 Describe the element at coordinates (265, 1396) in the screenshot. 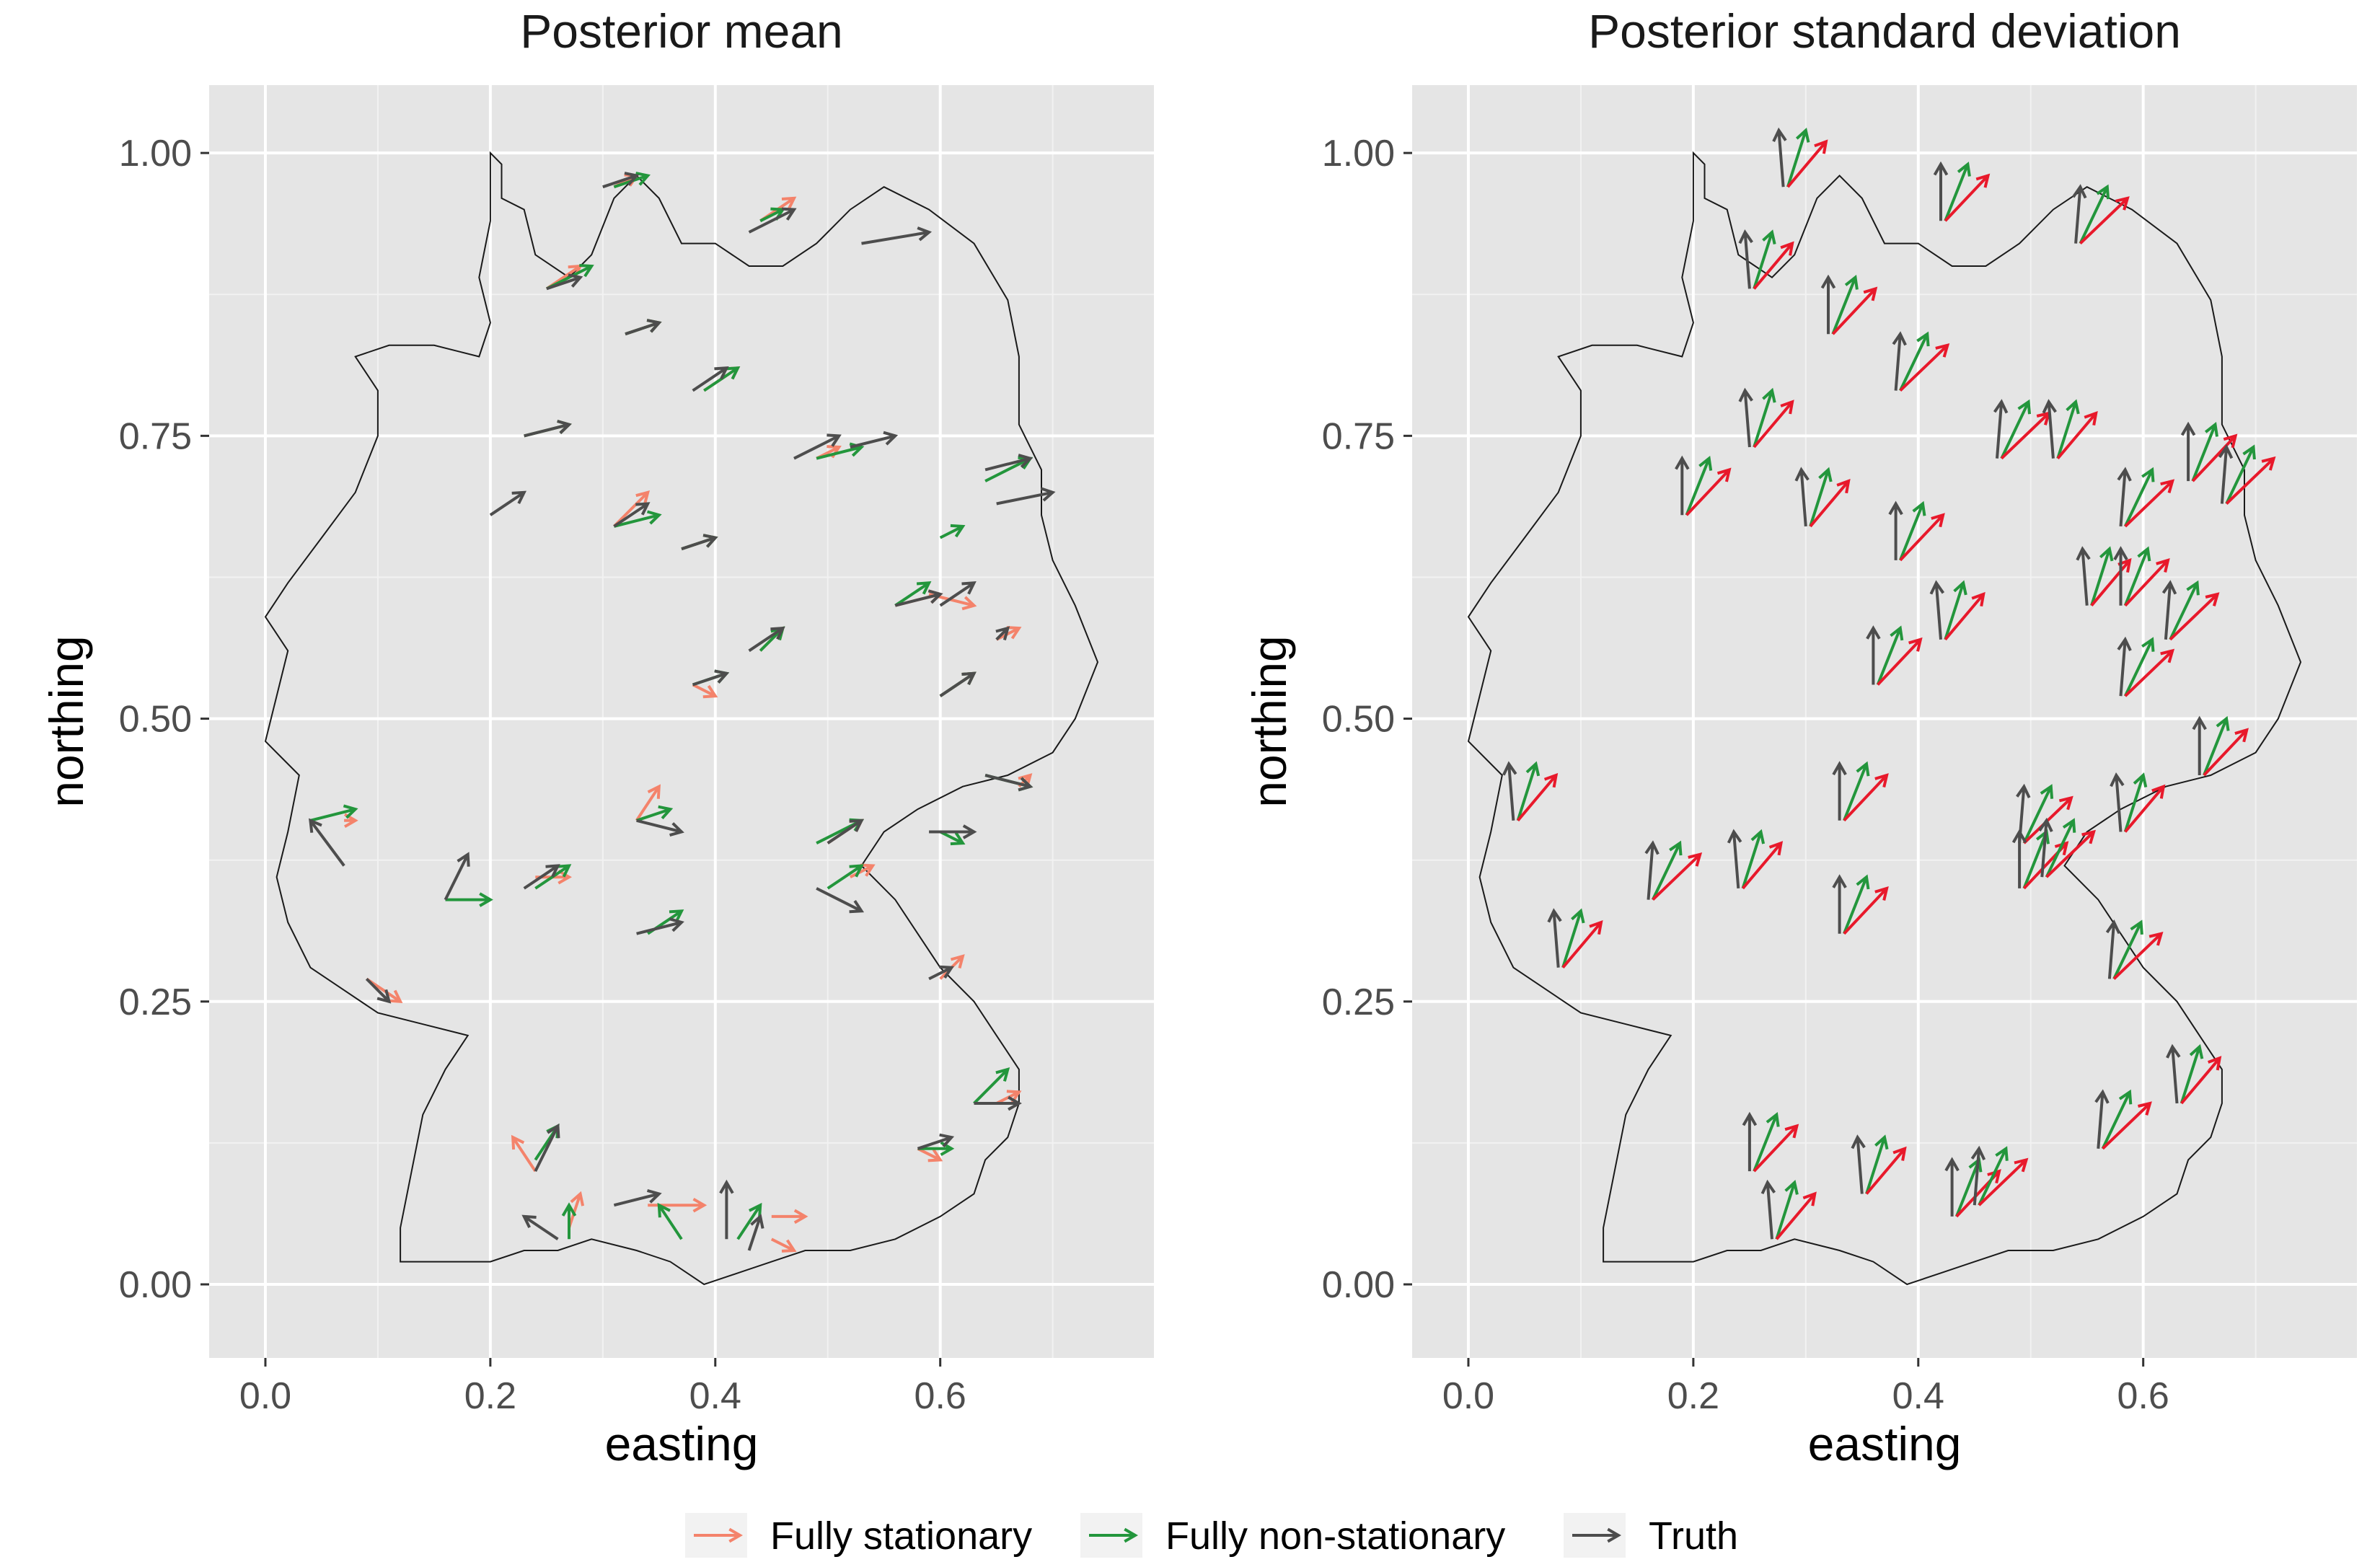

I see `x-tick-label: 0.0` at that location.